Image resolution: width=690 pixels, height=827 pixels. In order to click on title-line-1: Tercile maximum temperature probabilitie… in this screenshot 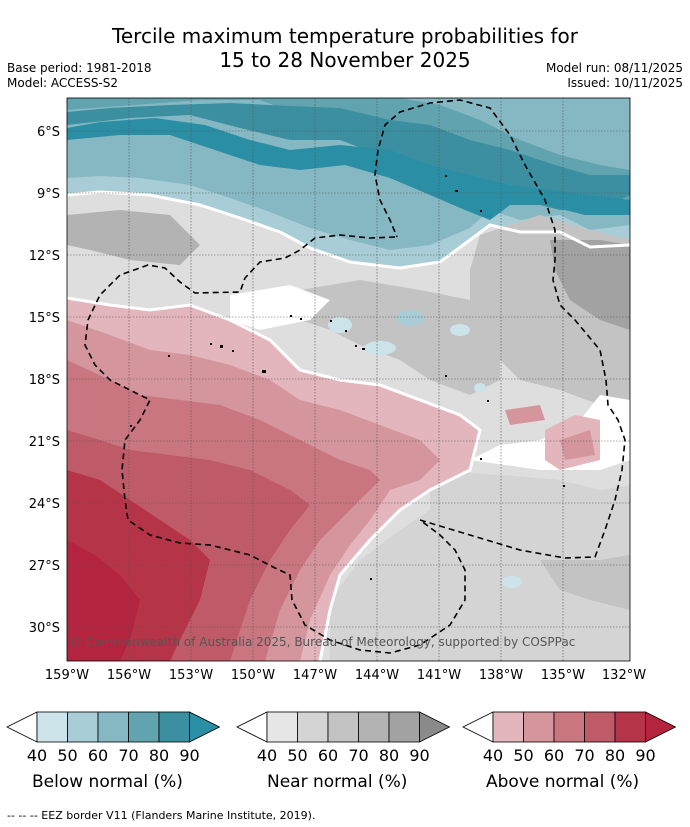, I will do `click(345, 36)`.